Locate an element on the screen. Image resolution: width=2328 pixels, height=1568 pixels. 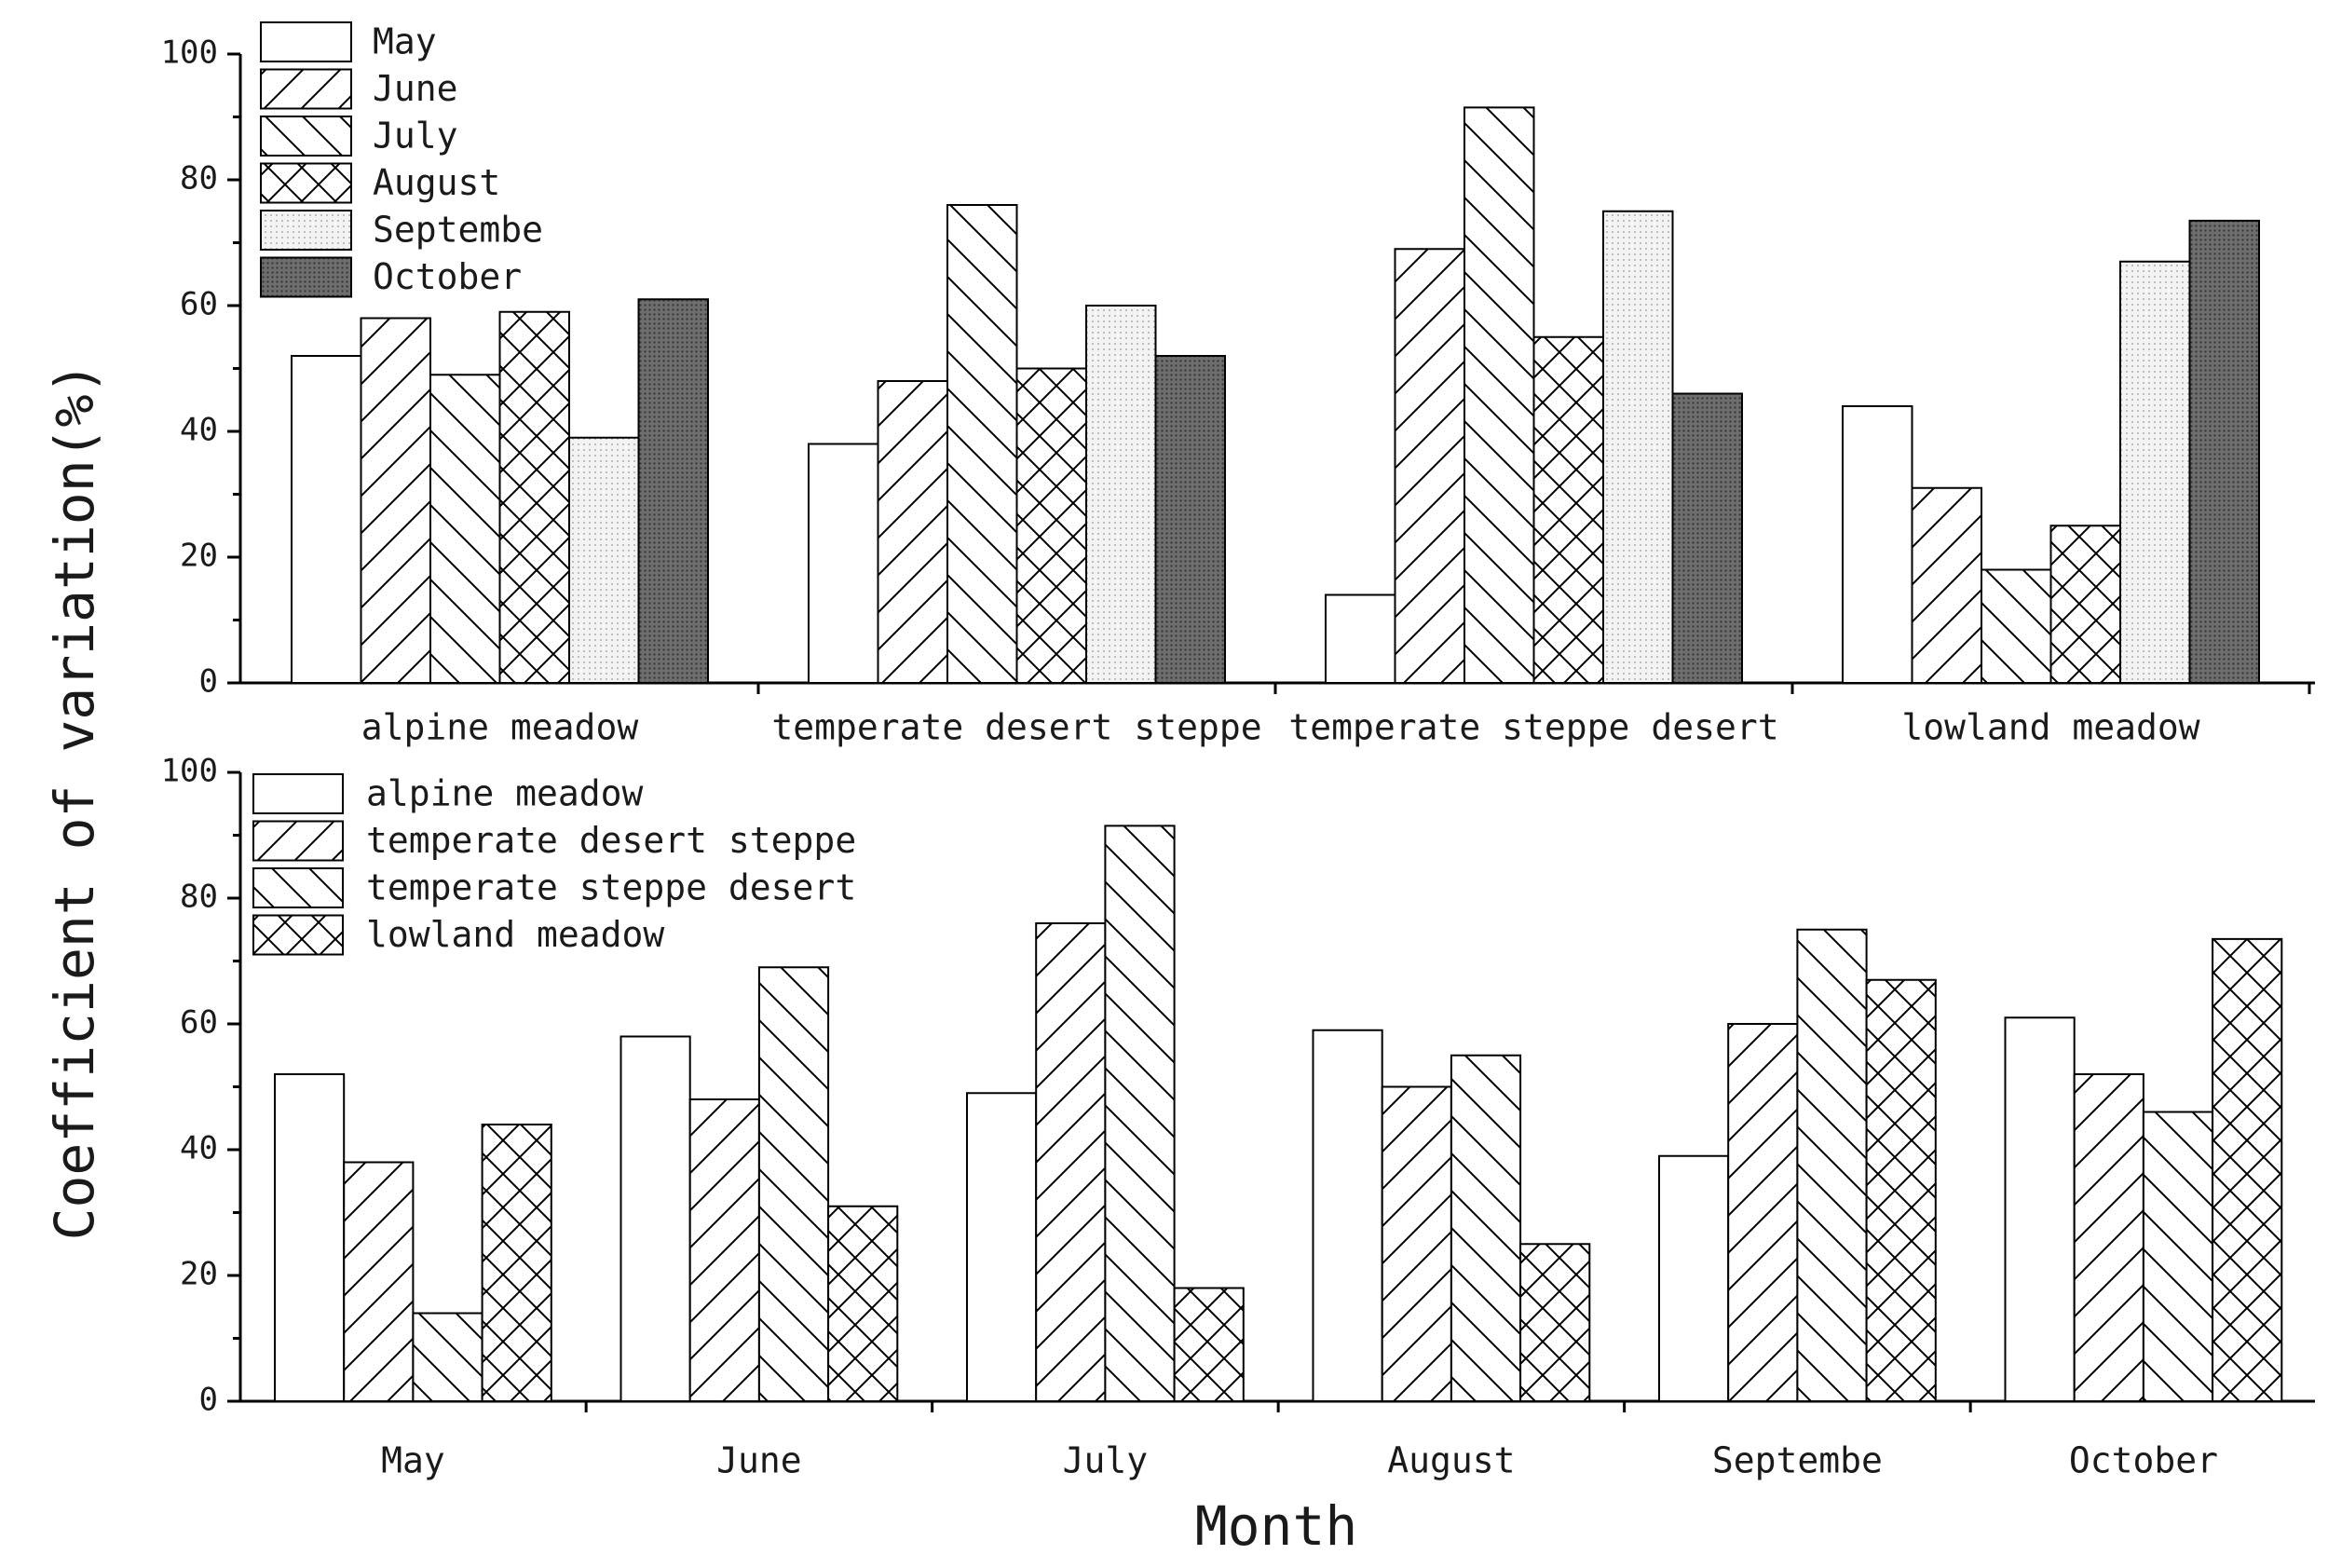
bar-august-temperate-desert-steppe is located at coordinates (1416, 1243).